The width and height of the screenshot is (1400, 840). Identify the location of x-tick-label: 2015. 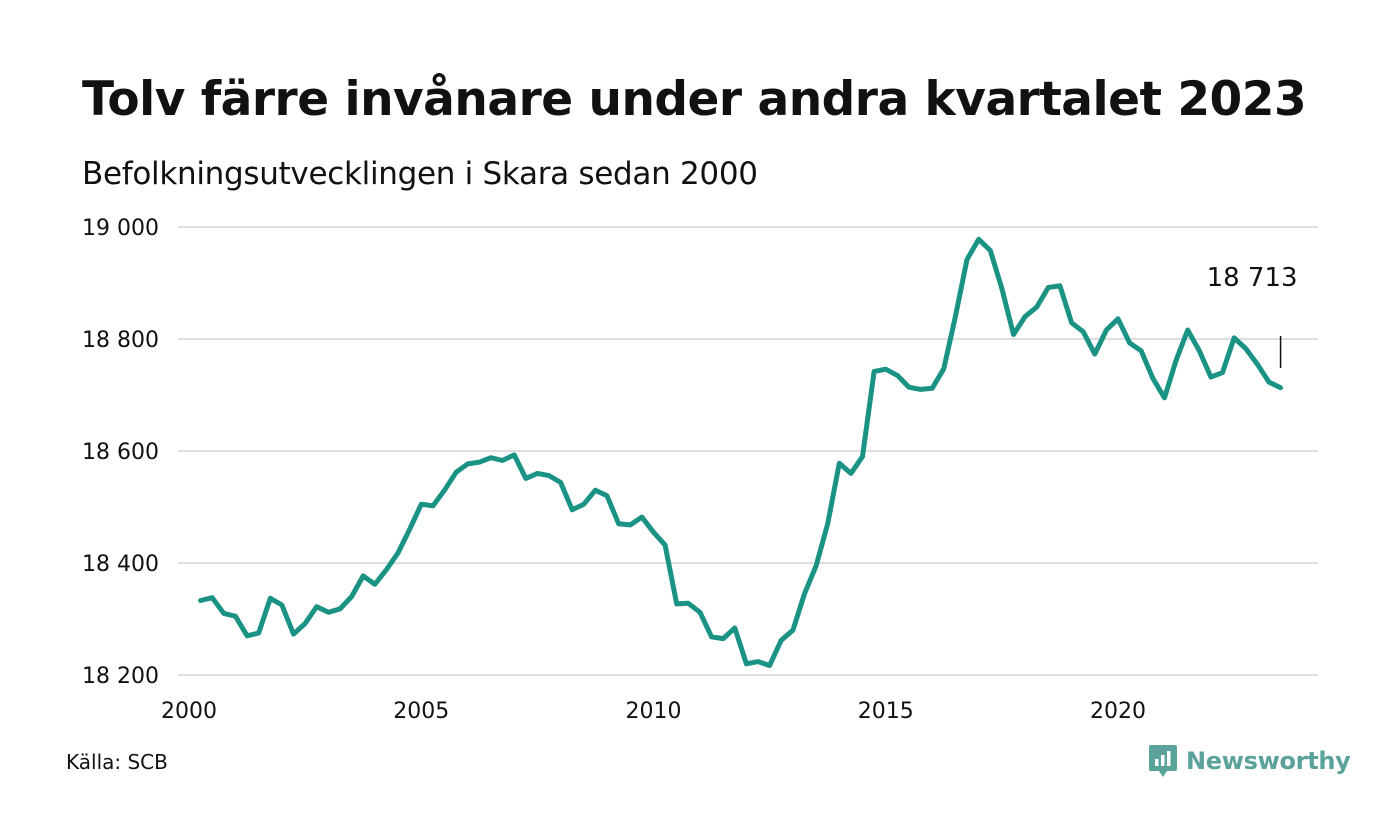
(886, 711).